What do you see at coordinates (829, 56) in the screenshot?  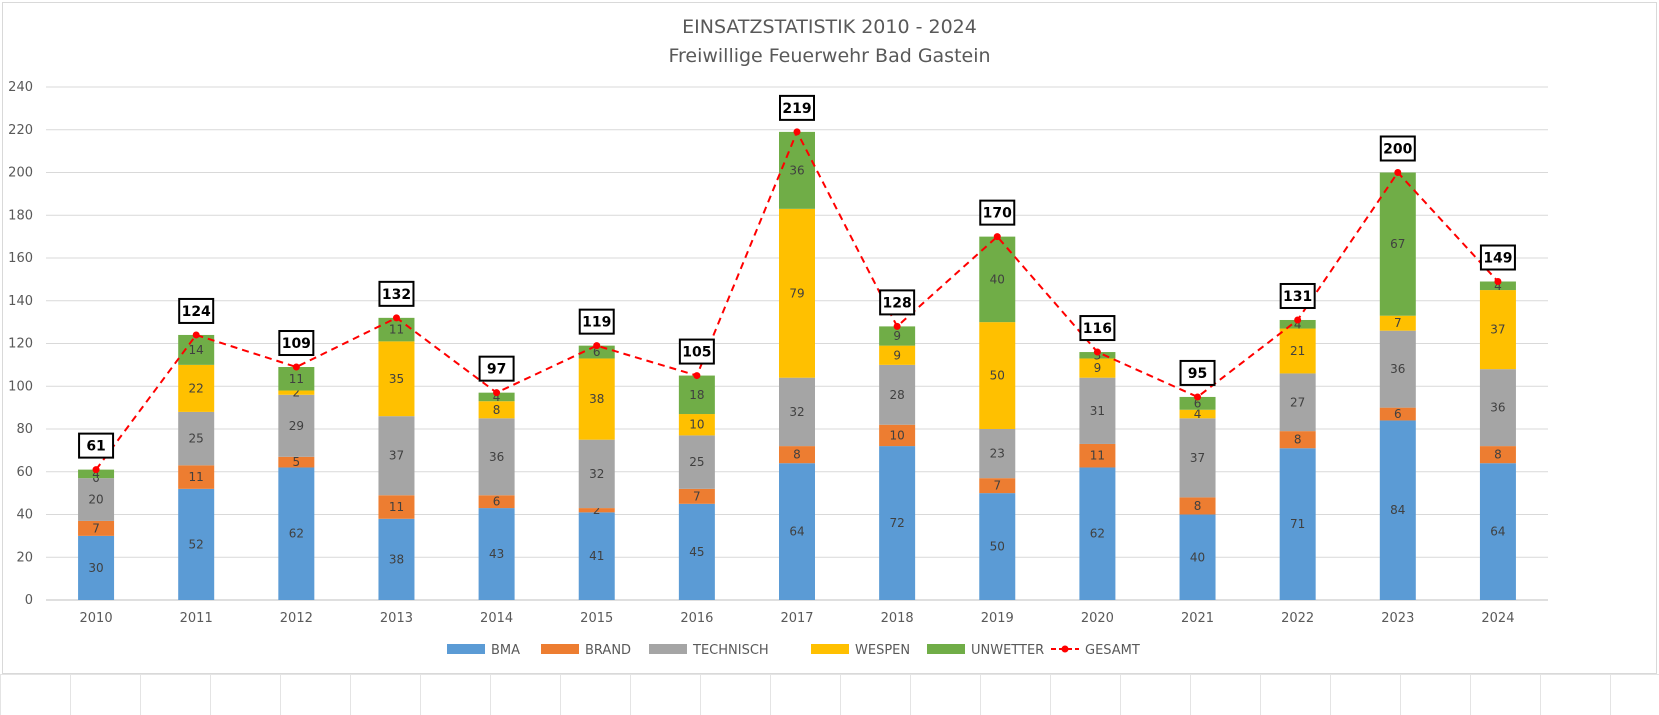 I see `chart-subtitle: Freiwillige Feuerwehr Bad Gastein` at bounding box center [829, 56].